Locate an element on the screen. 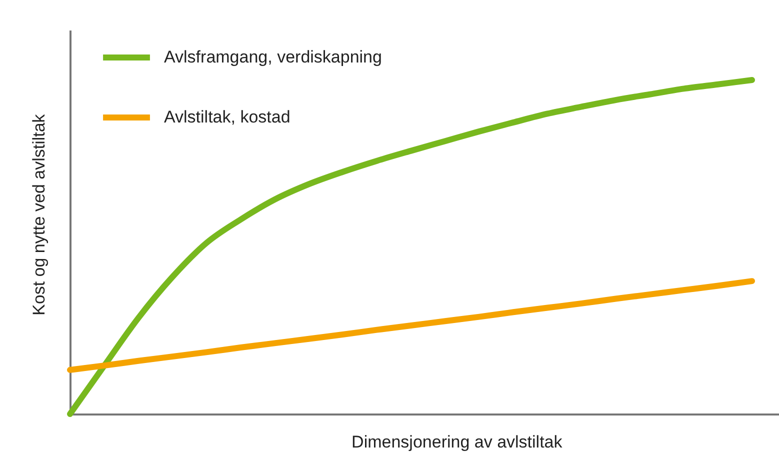  legend-label: Avlsframgang, verdiskapning is located at coordinates (273, 57).